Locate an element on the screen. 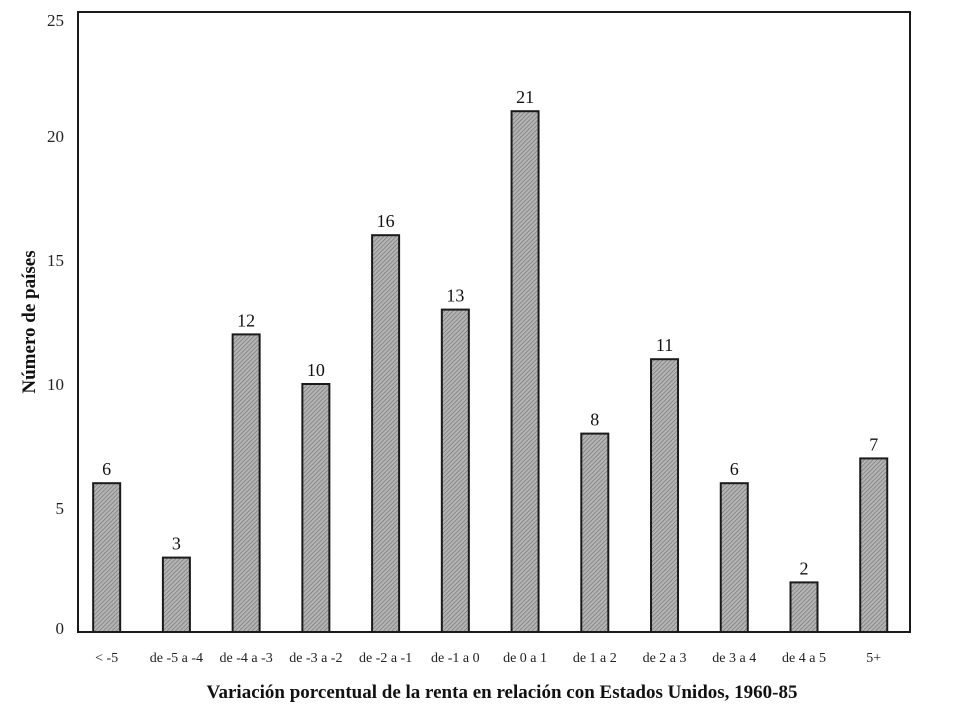 This screenshot has height=720, width=960. y-tick-label: 20 is located at coordinates (55, 136).